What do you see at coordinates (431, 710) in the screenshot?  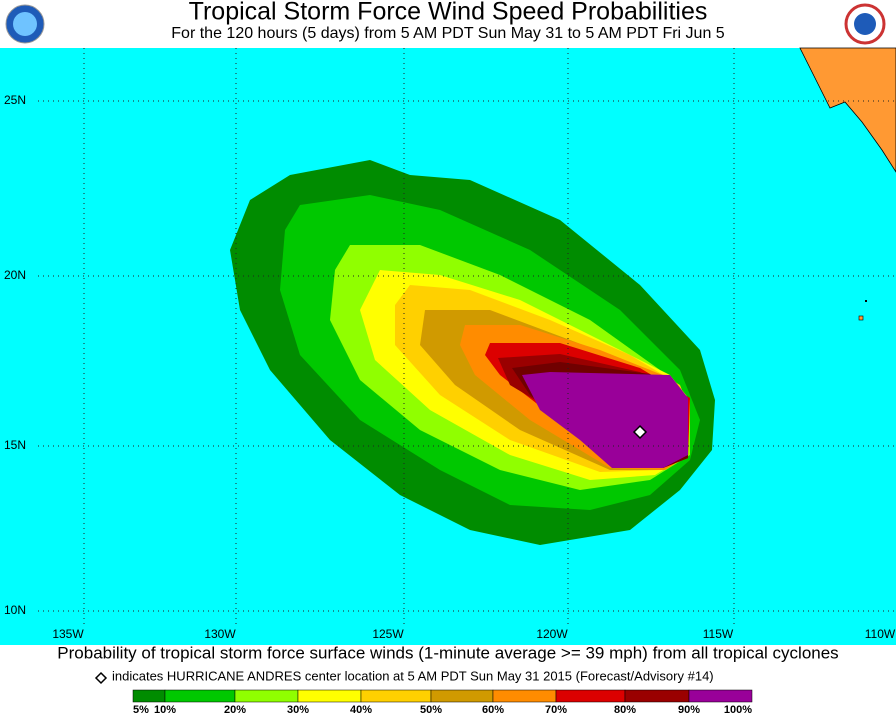 I see `legend-label: 50%` at bounding box center [431, 710].